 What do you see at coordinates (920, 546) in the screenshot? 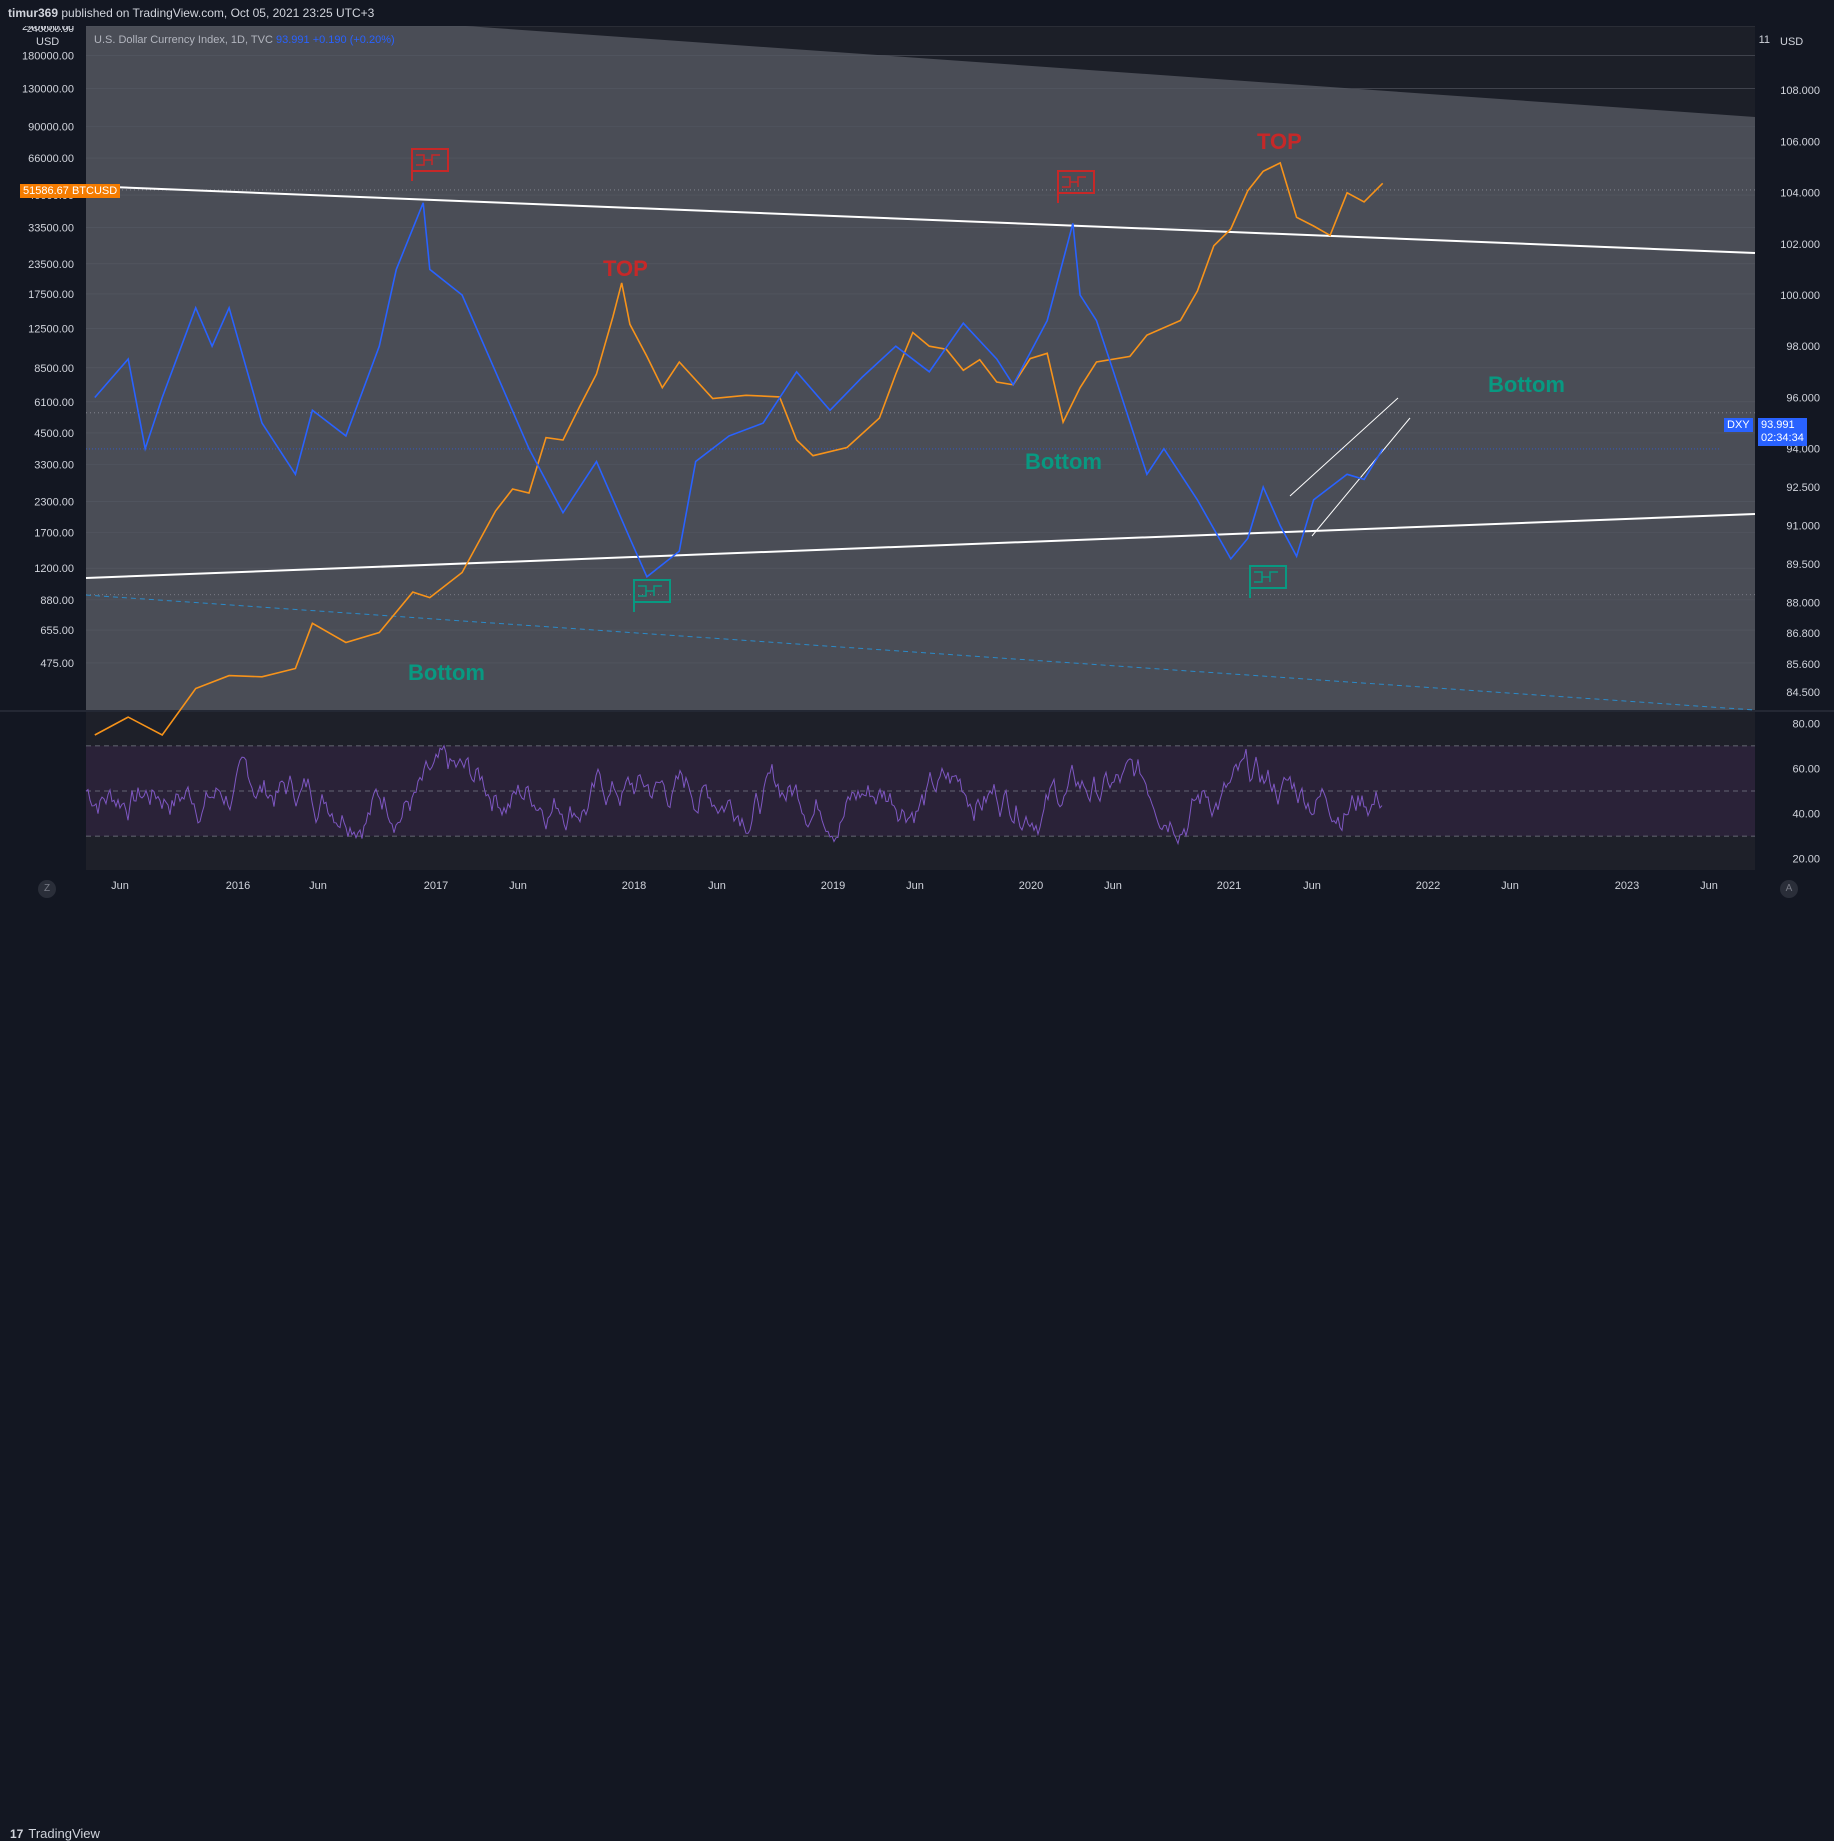
I see `lower-trendline` at bounding box center [920, 546].